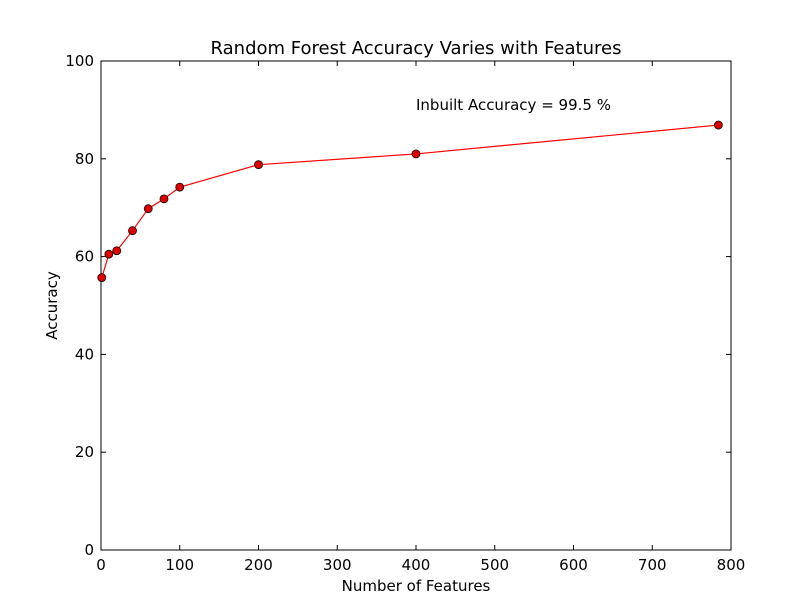 This screenshot has width=812, height=612. What do you see at coordinates (416, 565) in the screenshot?
I see `x-tick-label: 400` at bounding box center [416, 565].